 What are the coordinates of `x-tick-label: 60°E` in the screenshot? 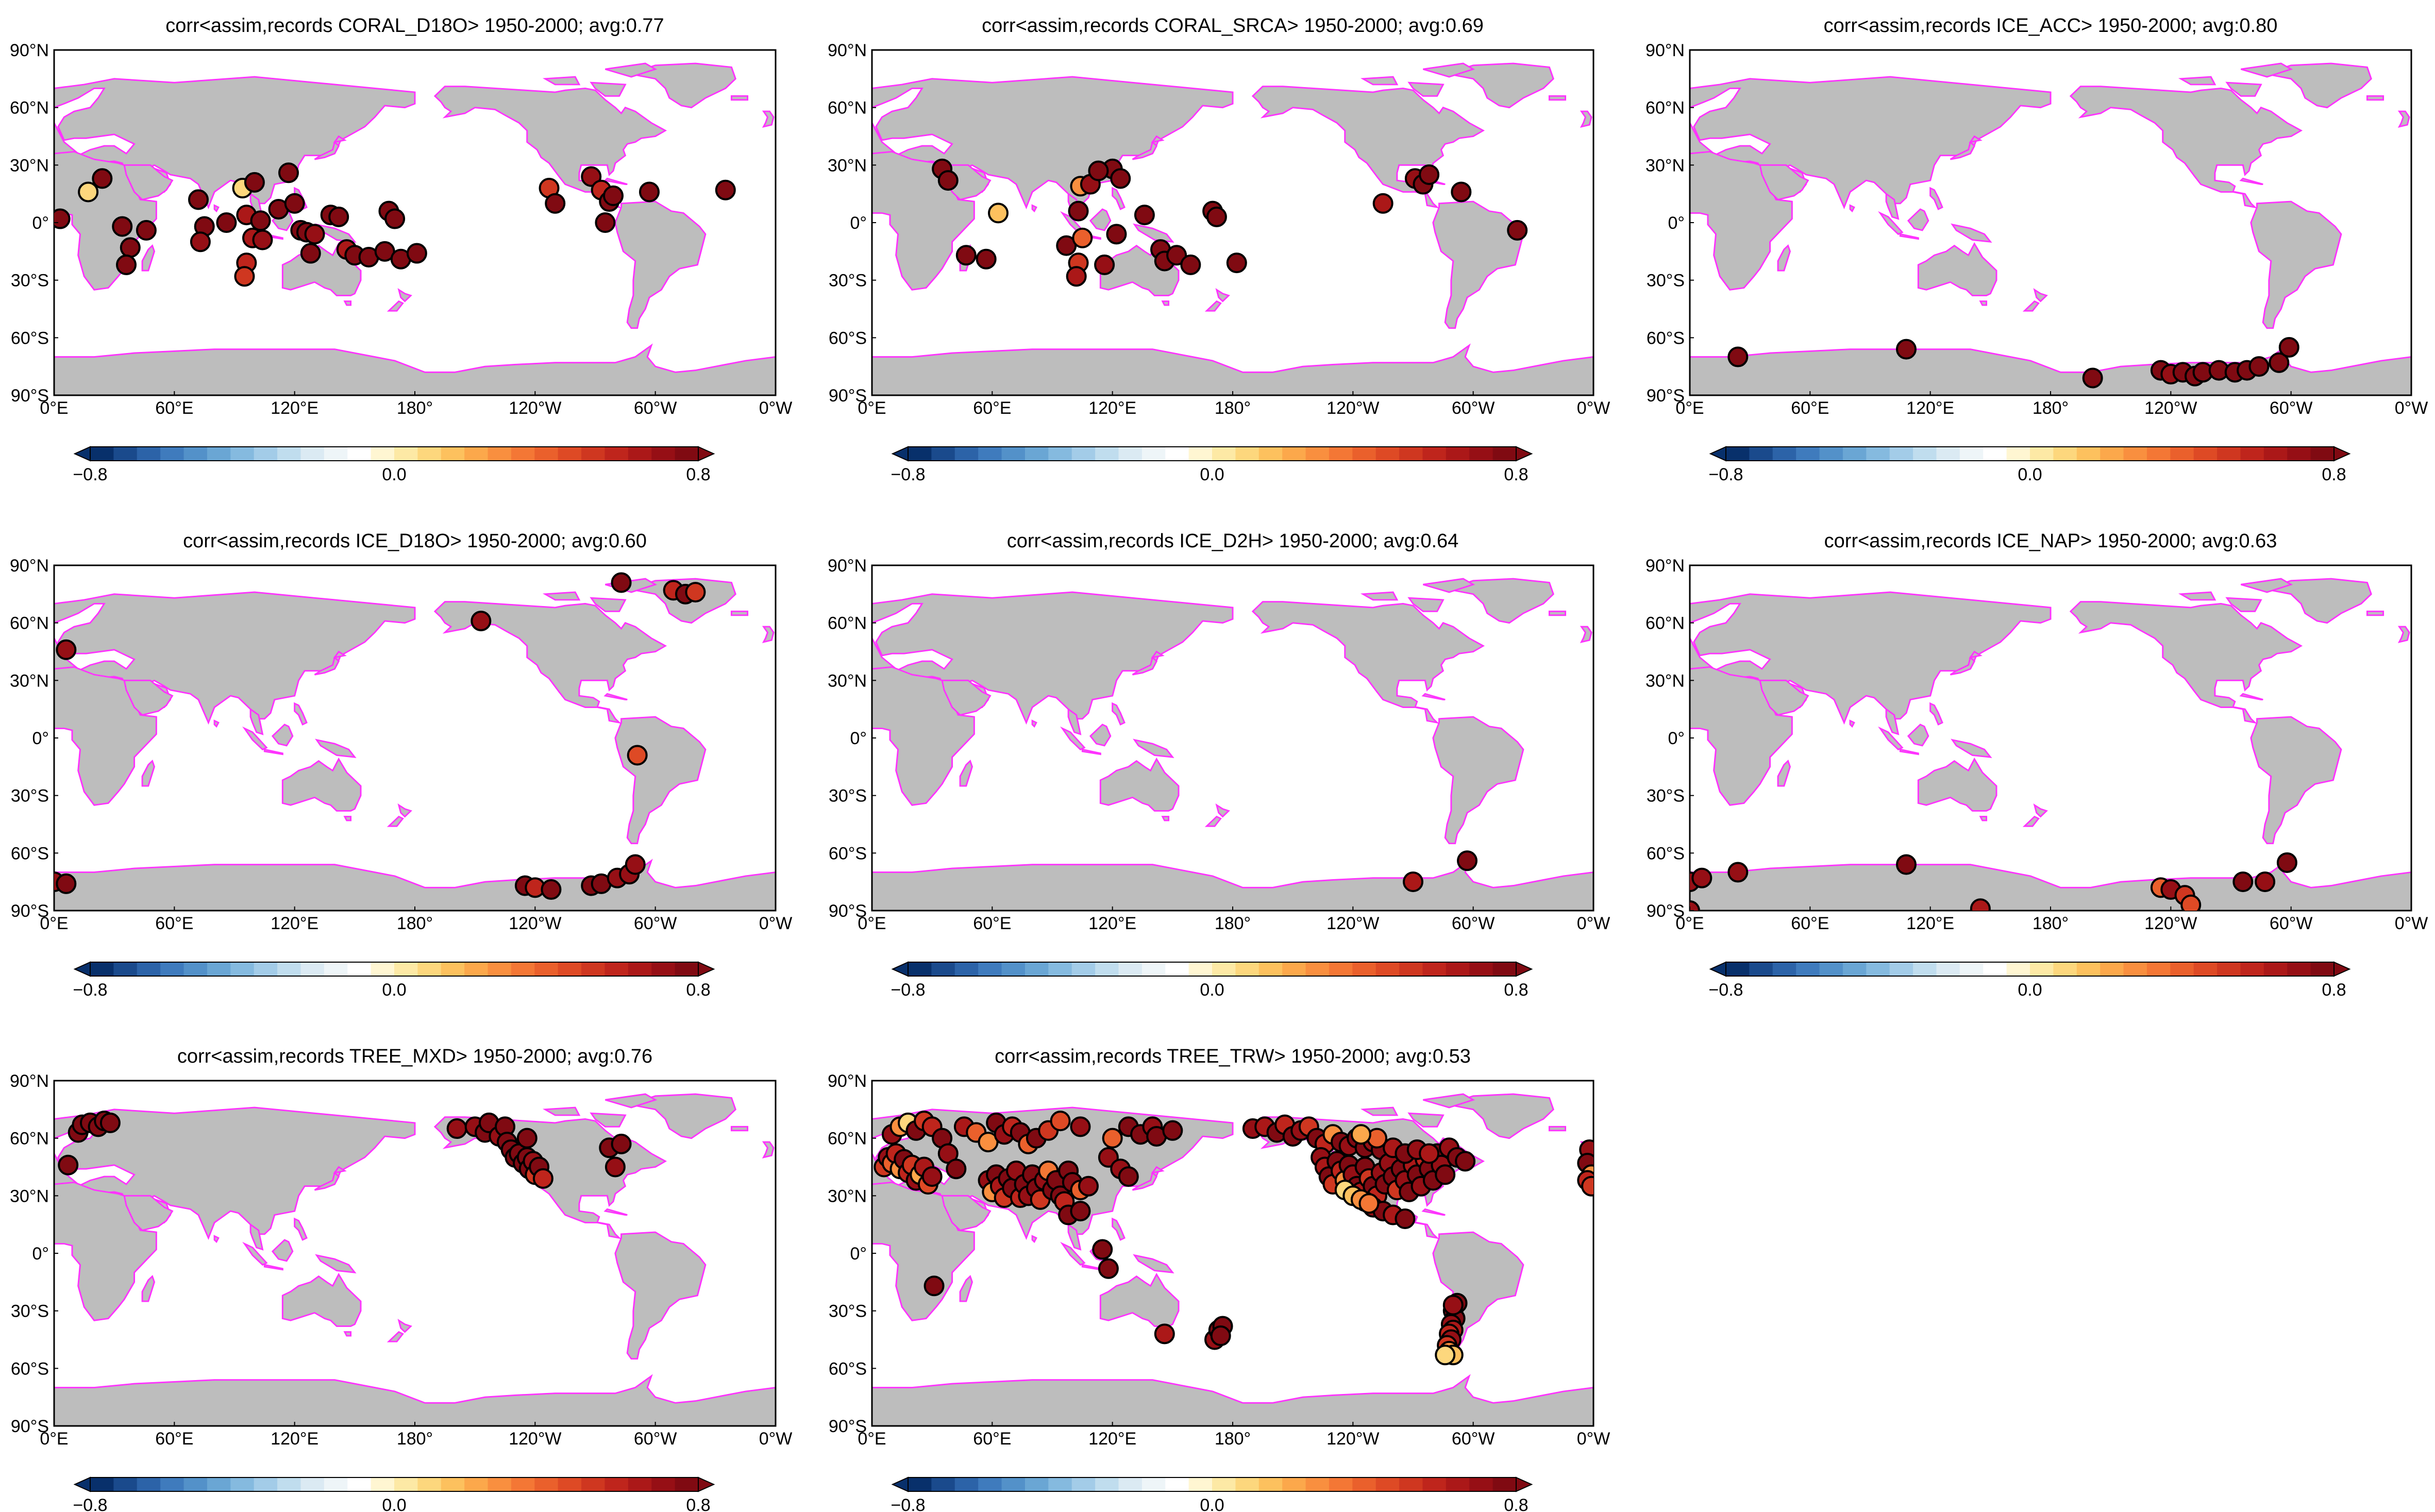 It's located at (1810, 923).